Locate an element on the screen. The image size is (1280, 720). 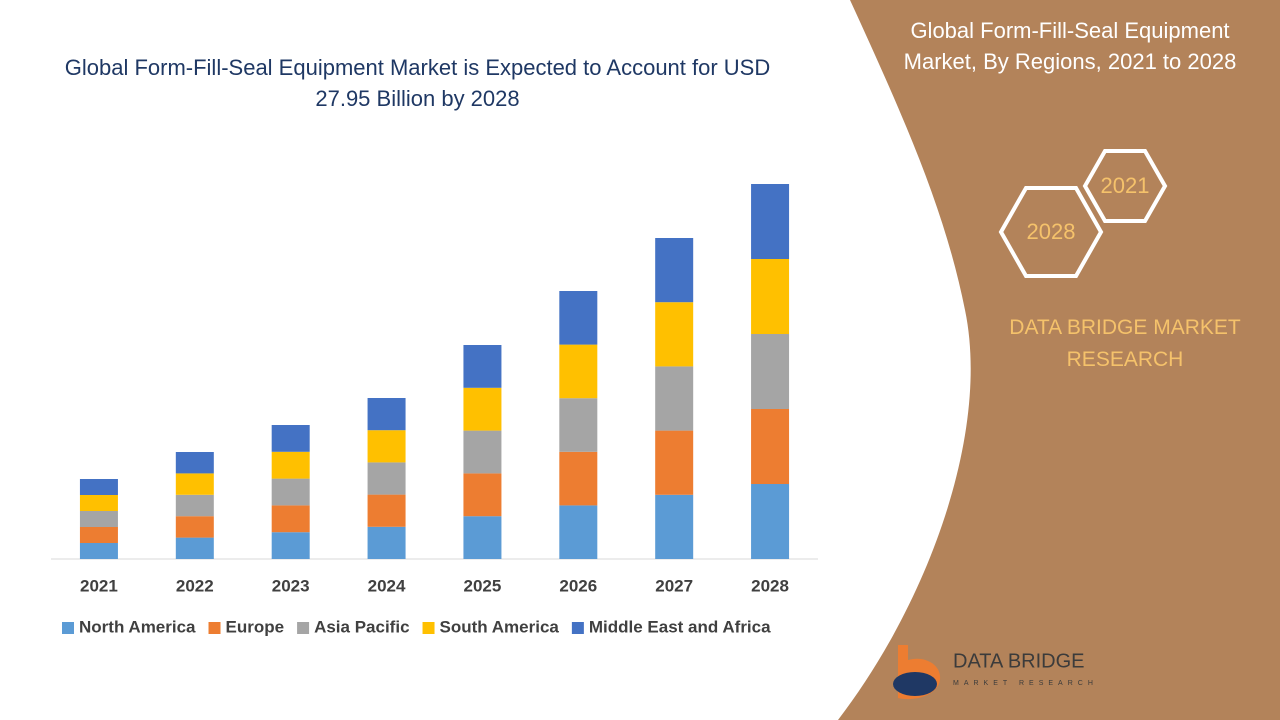
hex-label: 2028 is located at coordinates (1051, 231).